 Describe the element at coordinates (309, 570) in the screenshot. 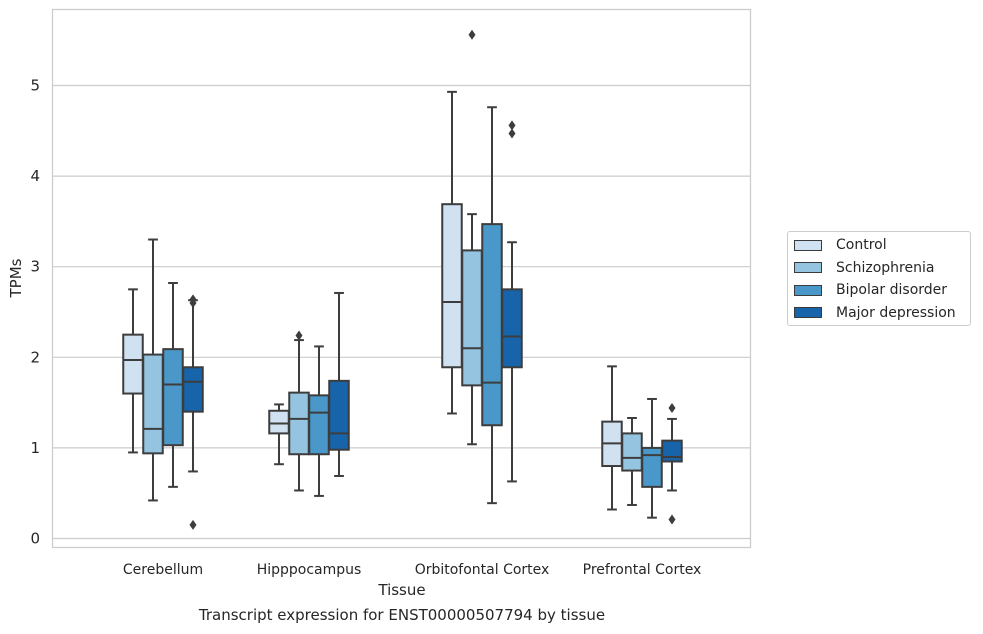

I see `x-tick-label-1: Hipppocampus` at that location.